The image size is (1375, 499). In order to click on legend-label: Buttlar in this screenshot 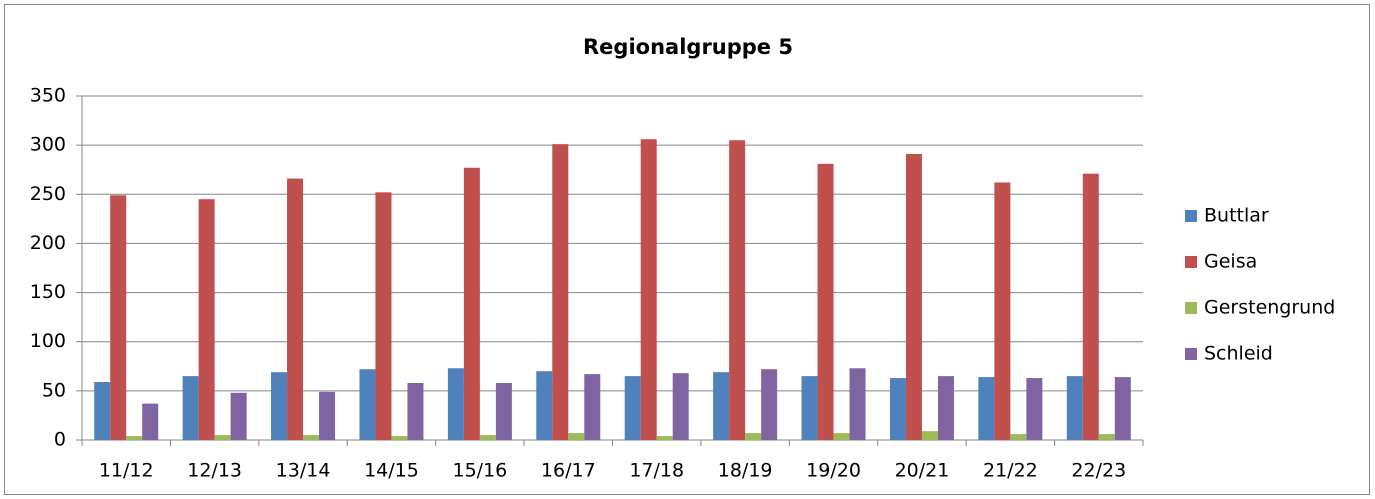, I will do `click(1236, 216)`.